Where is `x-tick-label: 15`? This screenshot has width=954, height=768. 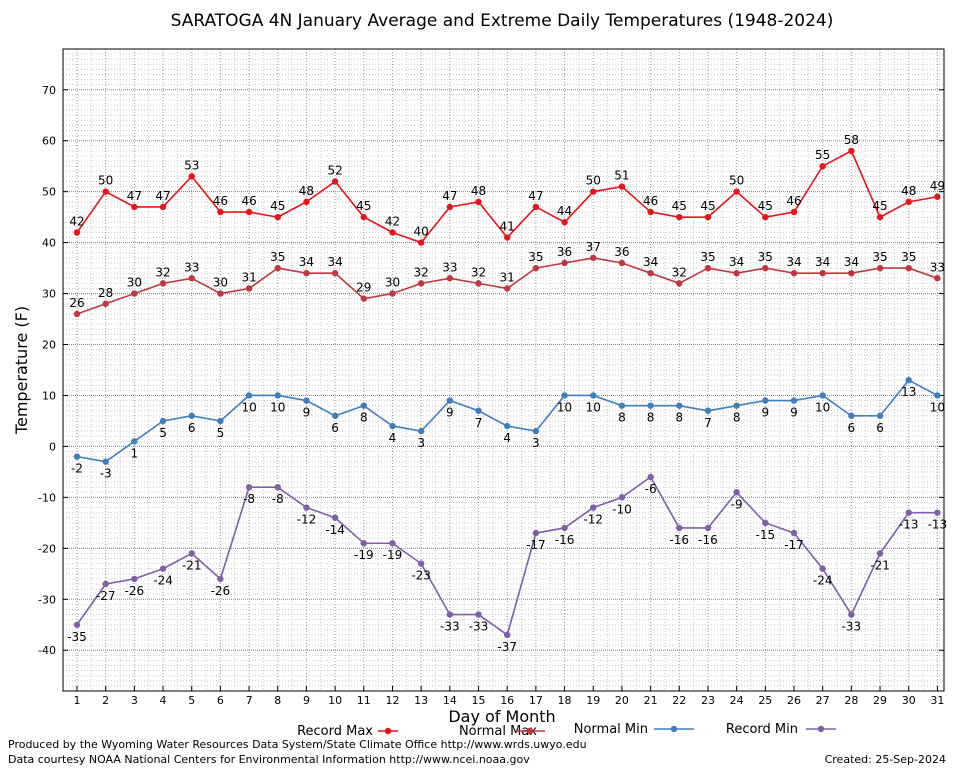
x-tick-label: 15 is located at coordinates (479, 700).